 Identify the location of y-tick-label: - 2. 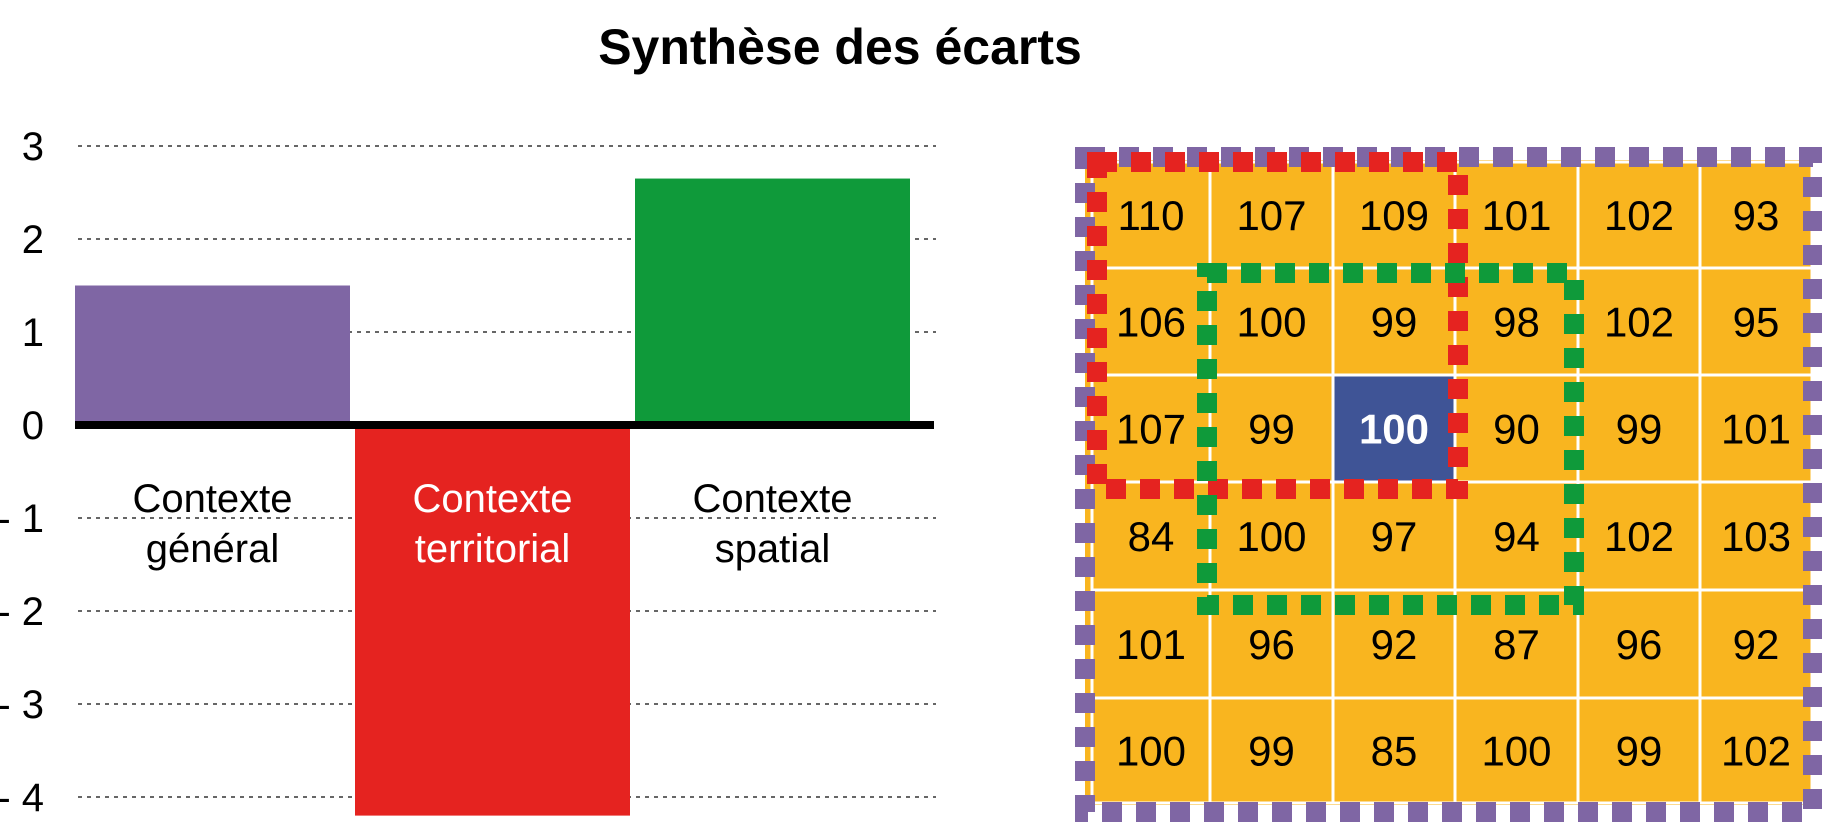
(22, 612).